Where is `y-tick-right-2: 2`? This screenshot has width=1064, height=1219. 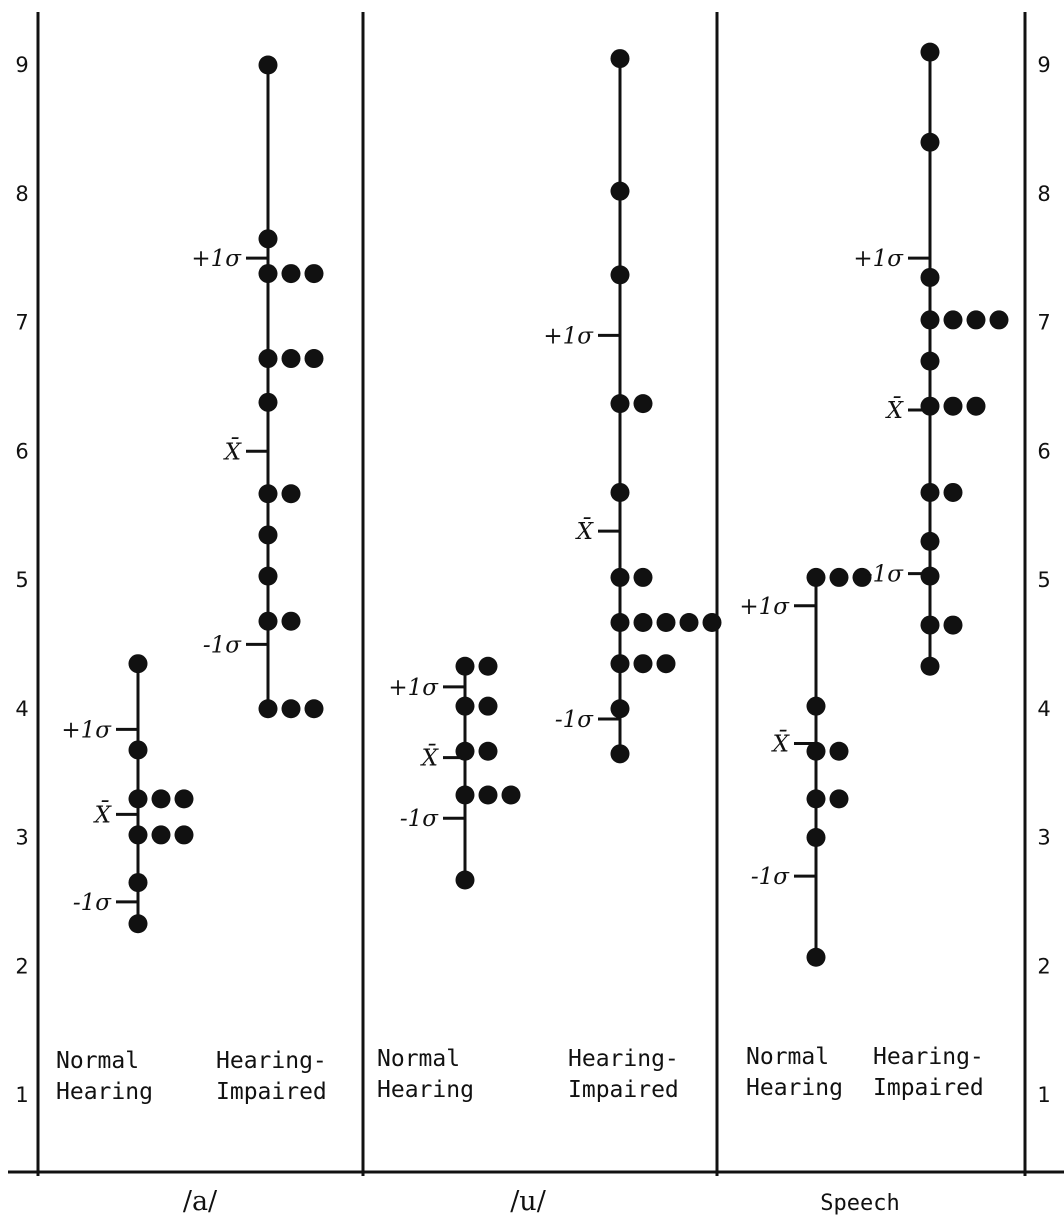 y-tick-right-2: 2 is located at coordinates (1043, 966).